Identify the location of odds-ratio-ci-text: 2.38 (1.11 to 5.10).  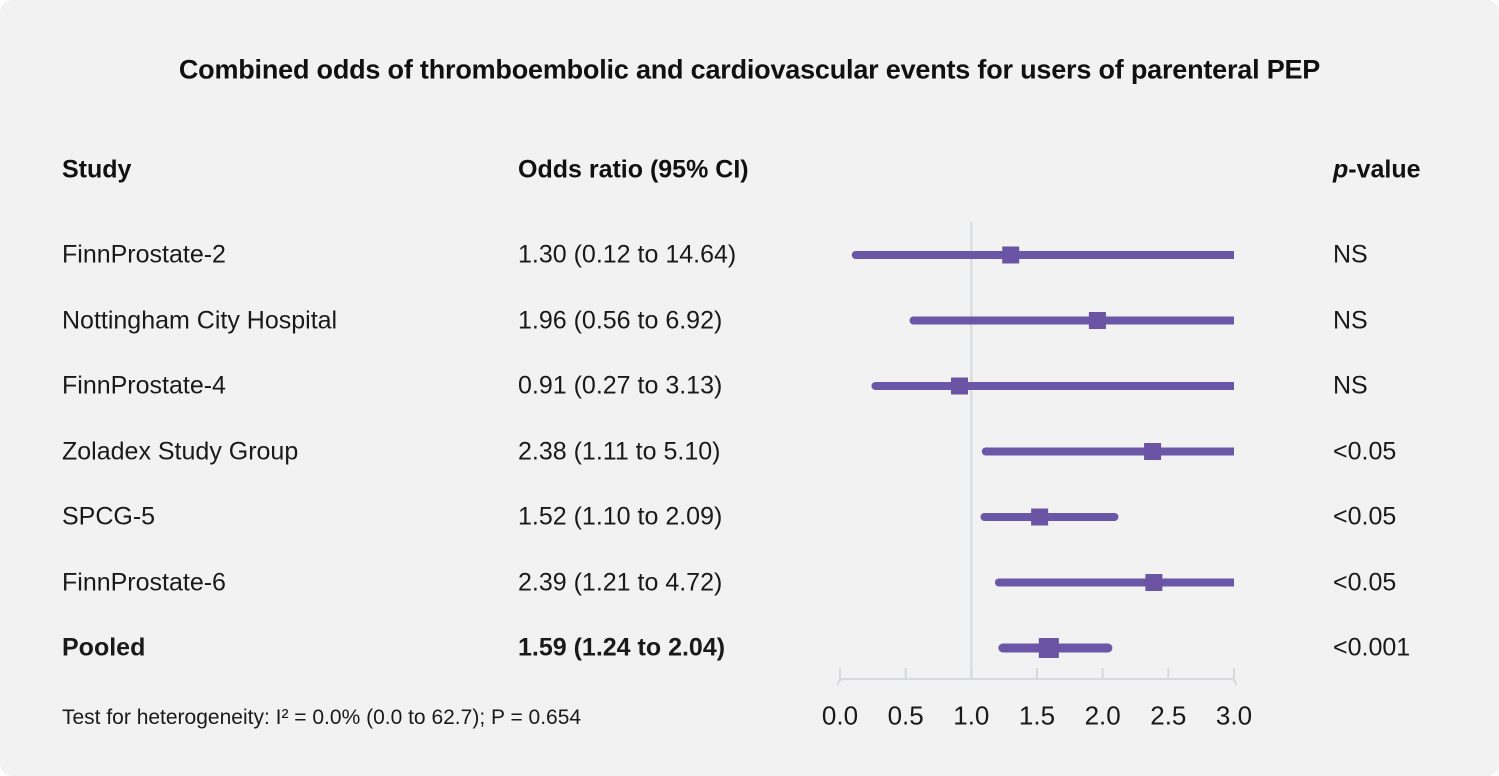
(619, 451).